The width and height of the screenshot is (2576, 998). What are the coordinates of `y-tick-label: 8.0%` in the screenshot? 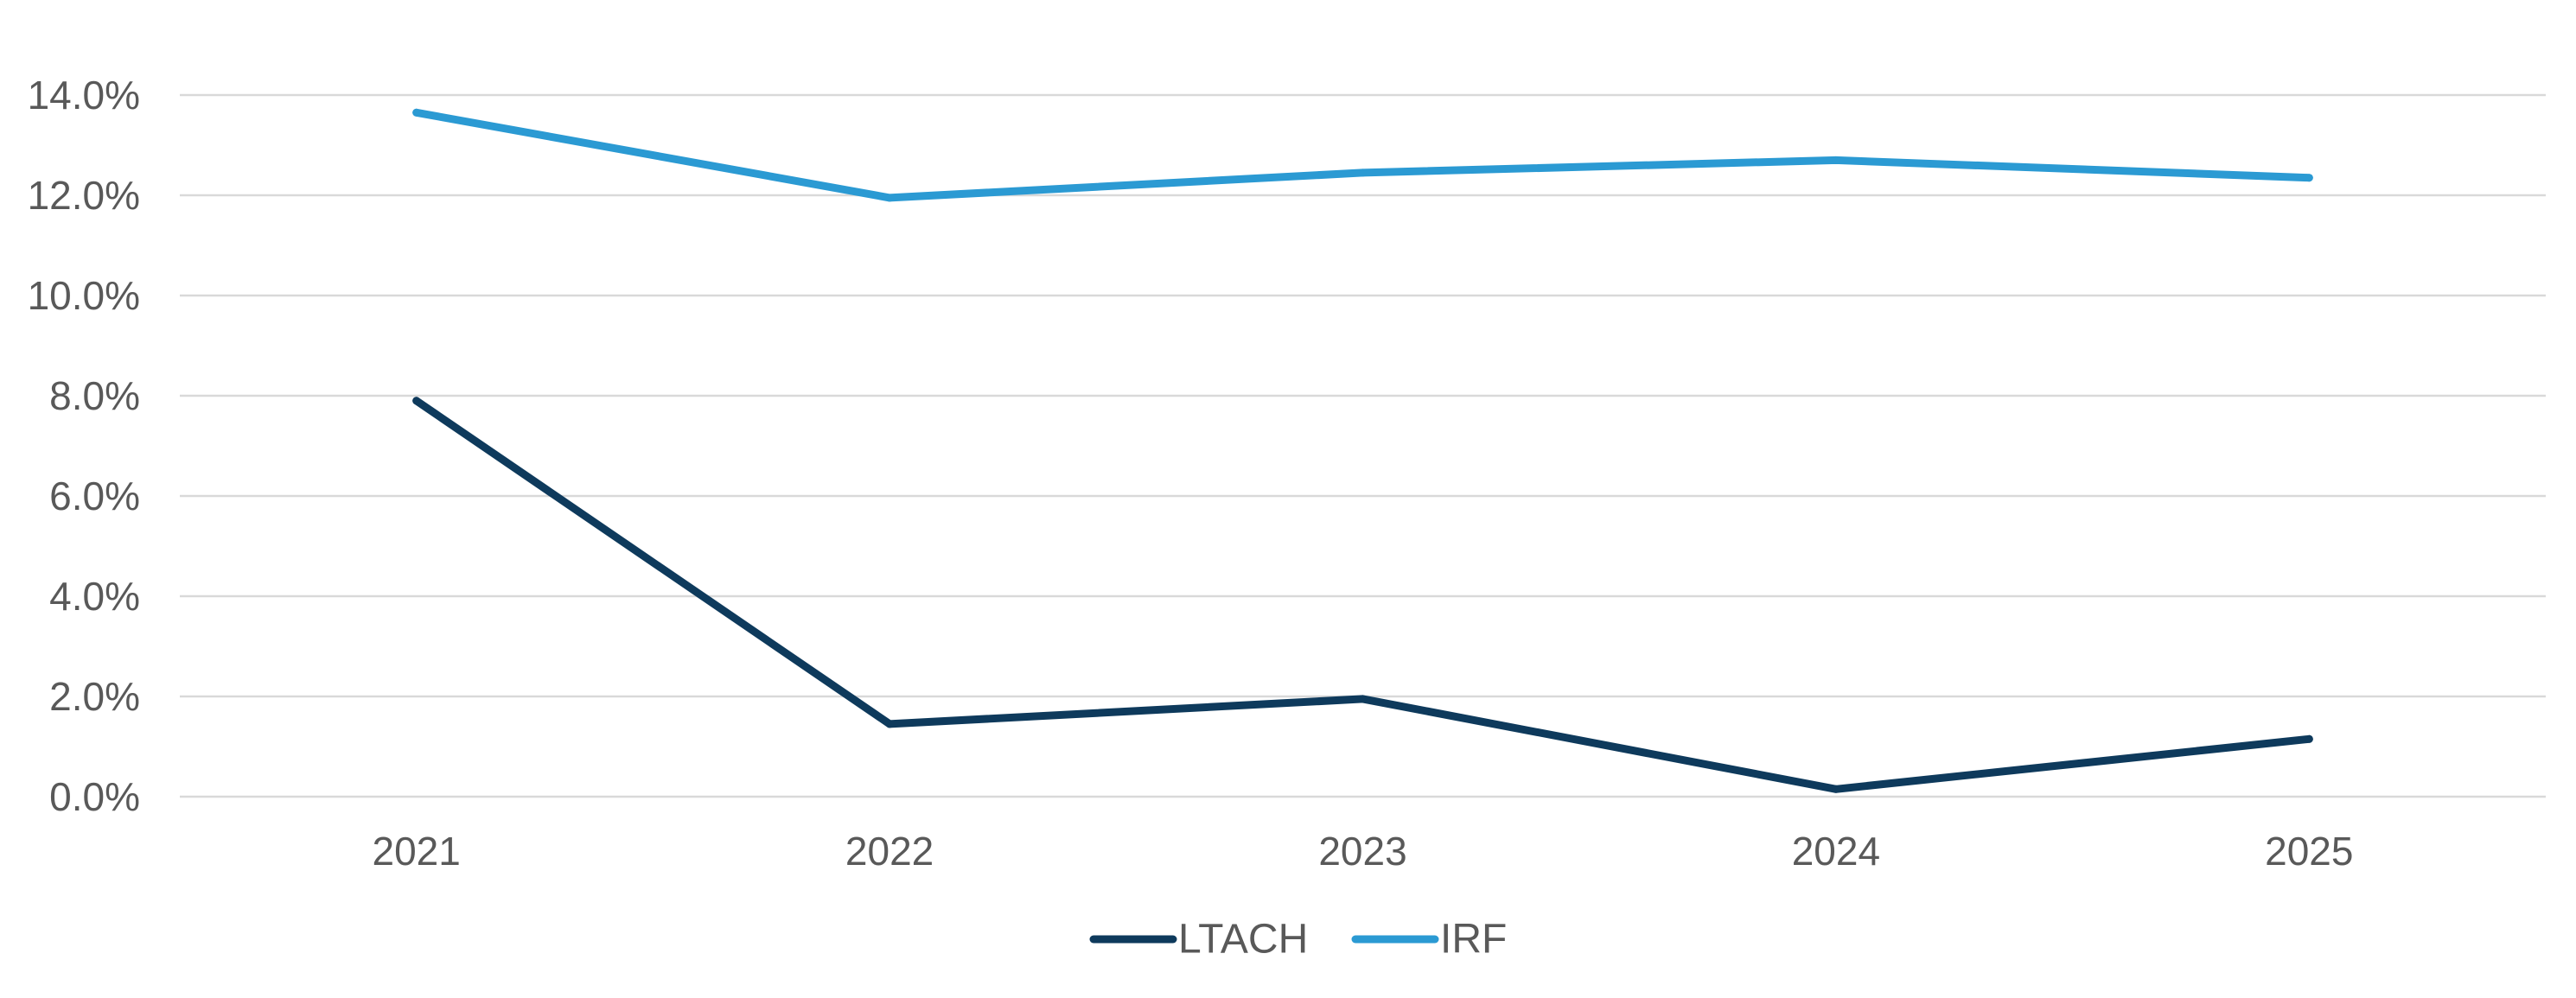 It's located at (94, 395).